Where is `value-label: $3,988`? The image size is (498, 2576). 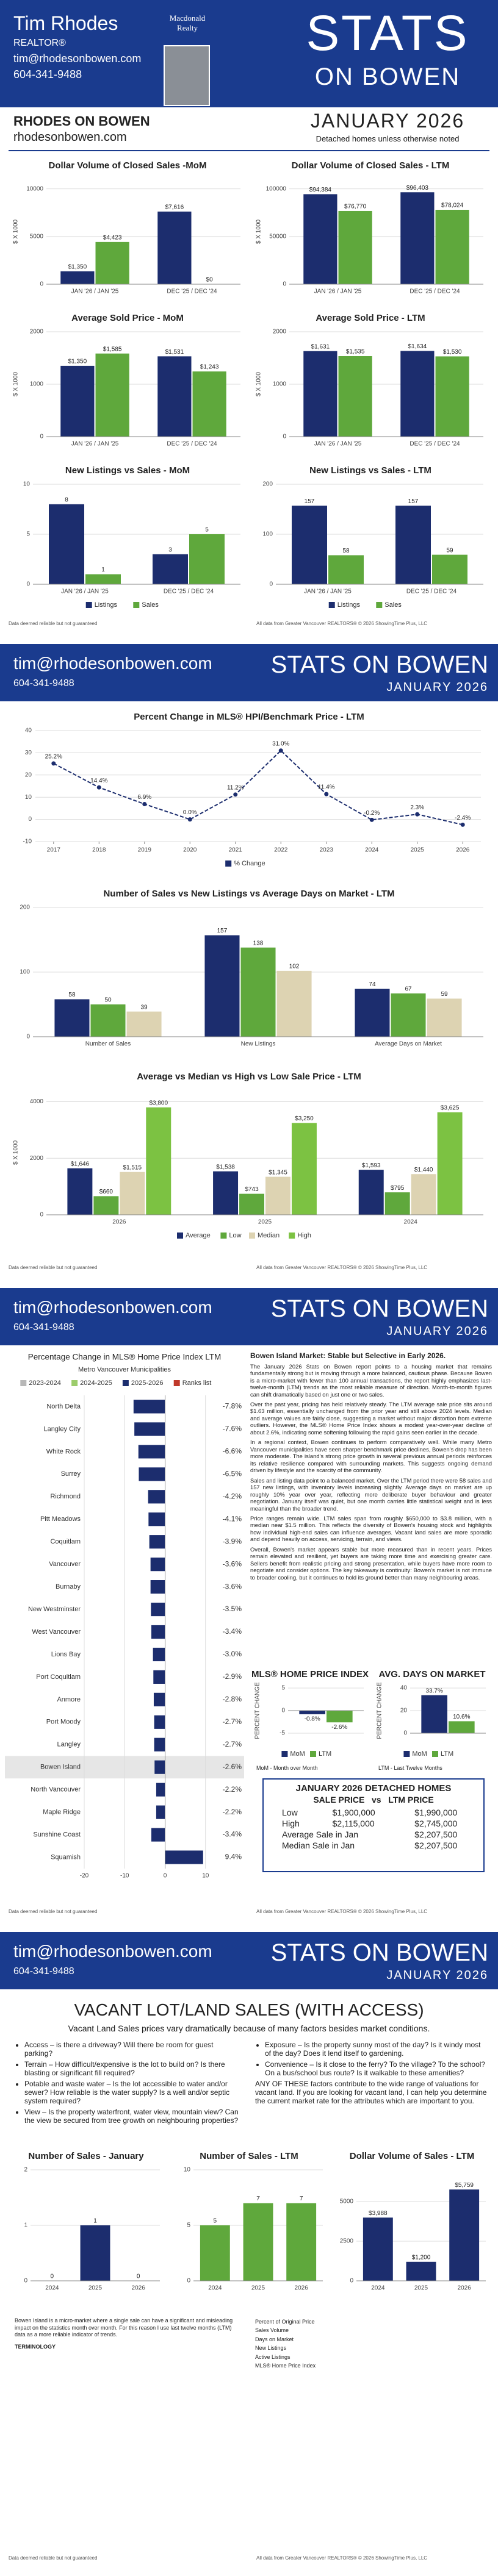
value-label: $3,988 is located at coordinates (378, 2213).